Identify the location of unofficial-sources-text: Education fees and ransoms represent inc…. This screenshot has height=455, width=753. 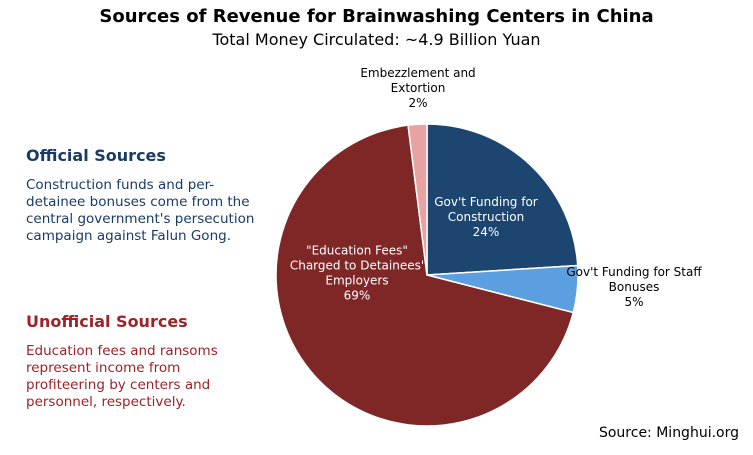
(122, 376).